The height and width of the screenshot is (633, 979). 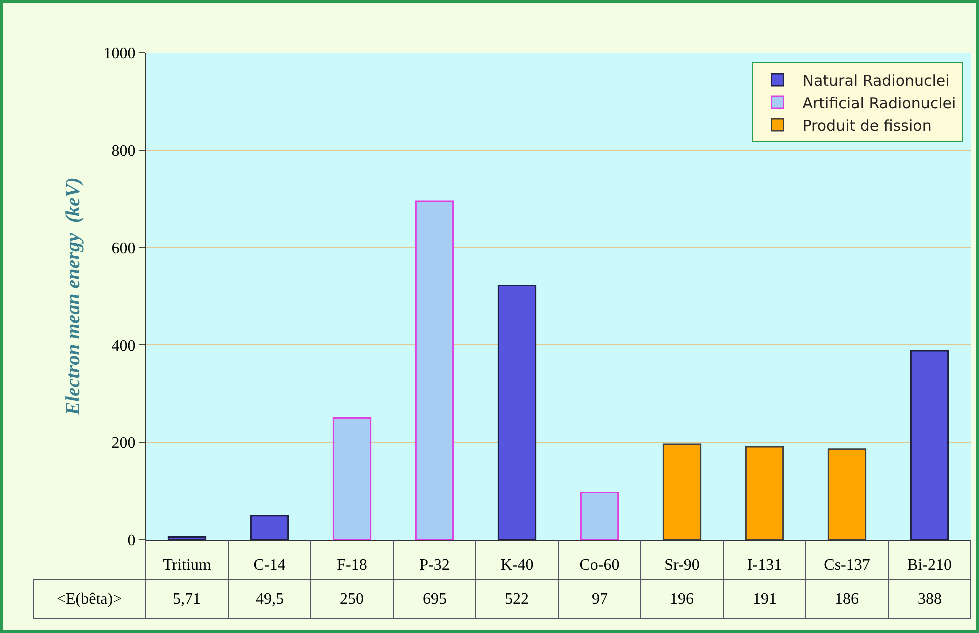 What do you see at coordinates (867, 125) in the screenshot?
I see `legend-label: Produit de fission` at bounding box center [867, 125].